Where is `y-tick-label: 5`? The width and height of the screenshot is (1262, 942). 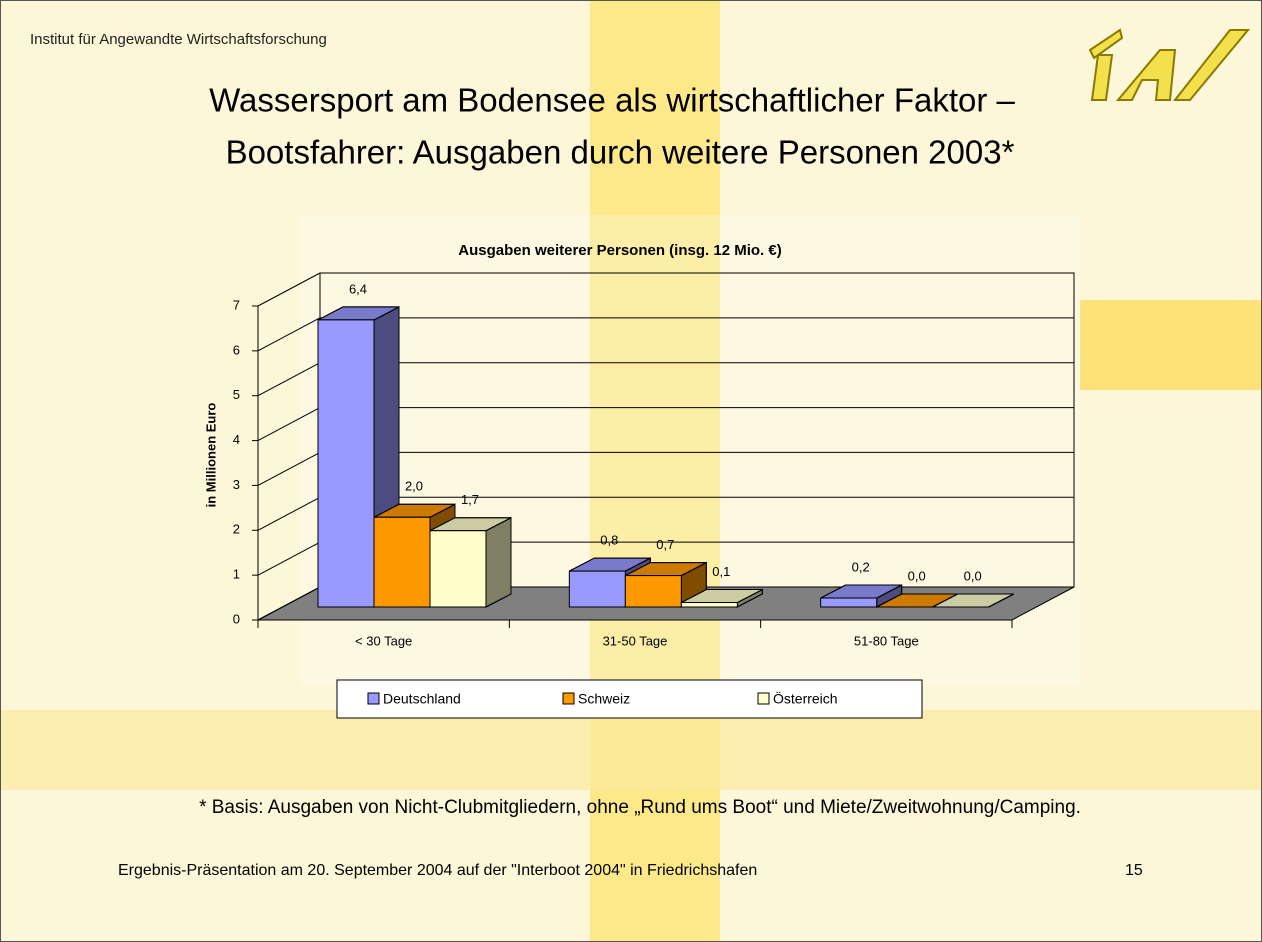 y-tick-label: 5 is located at coordinates (236, 394).